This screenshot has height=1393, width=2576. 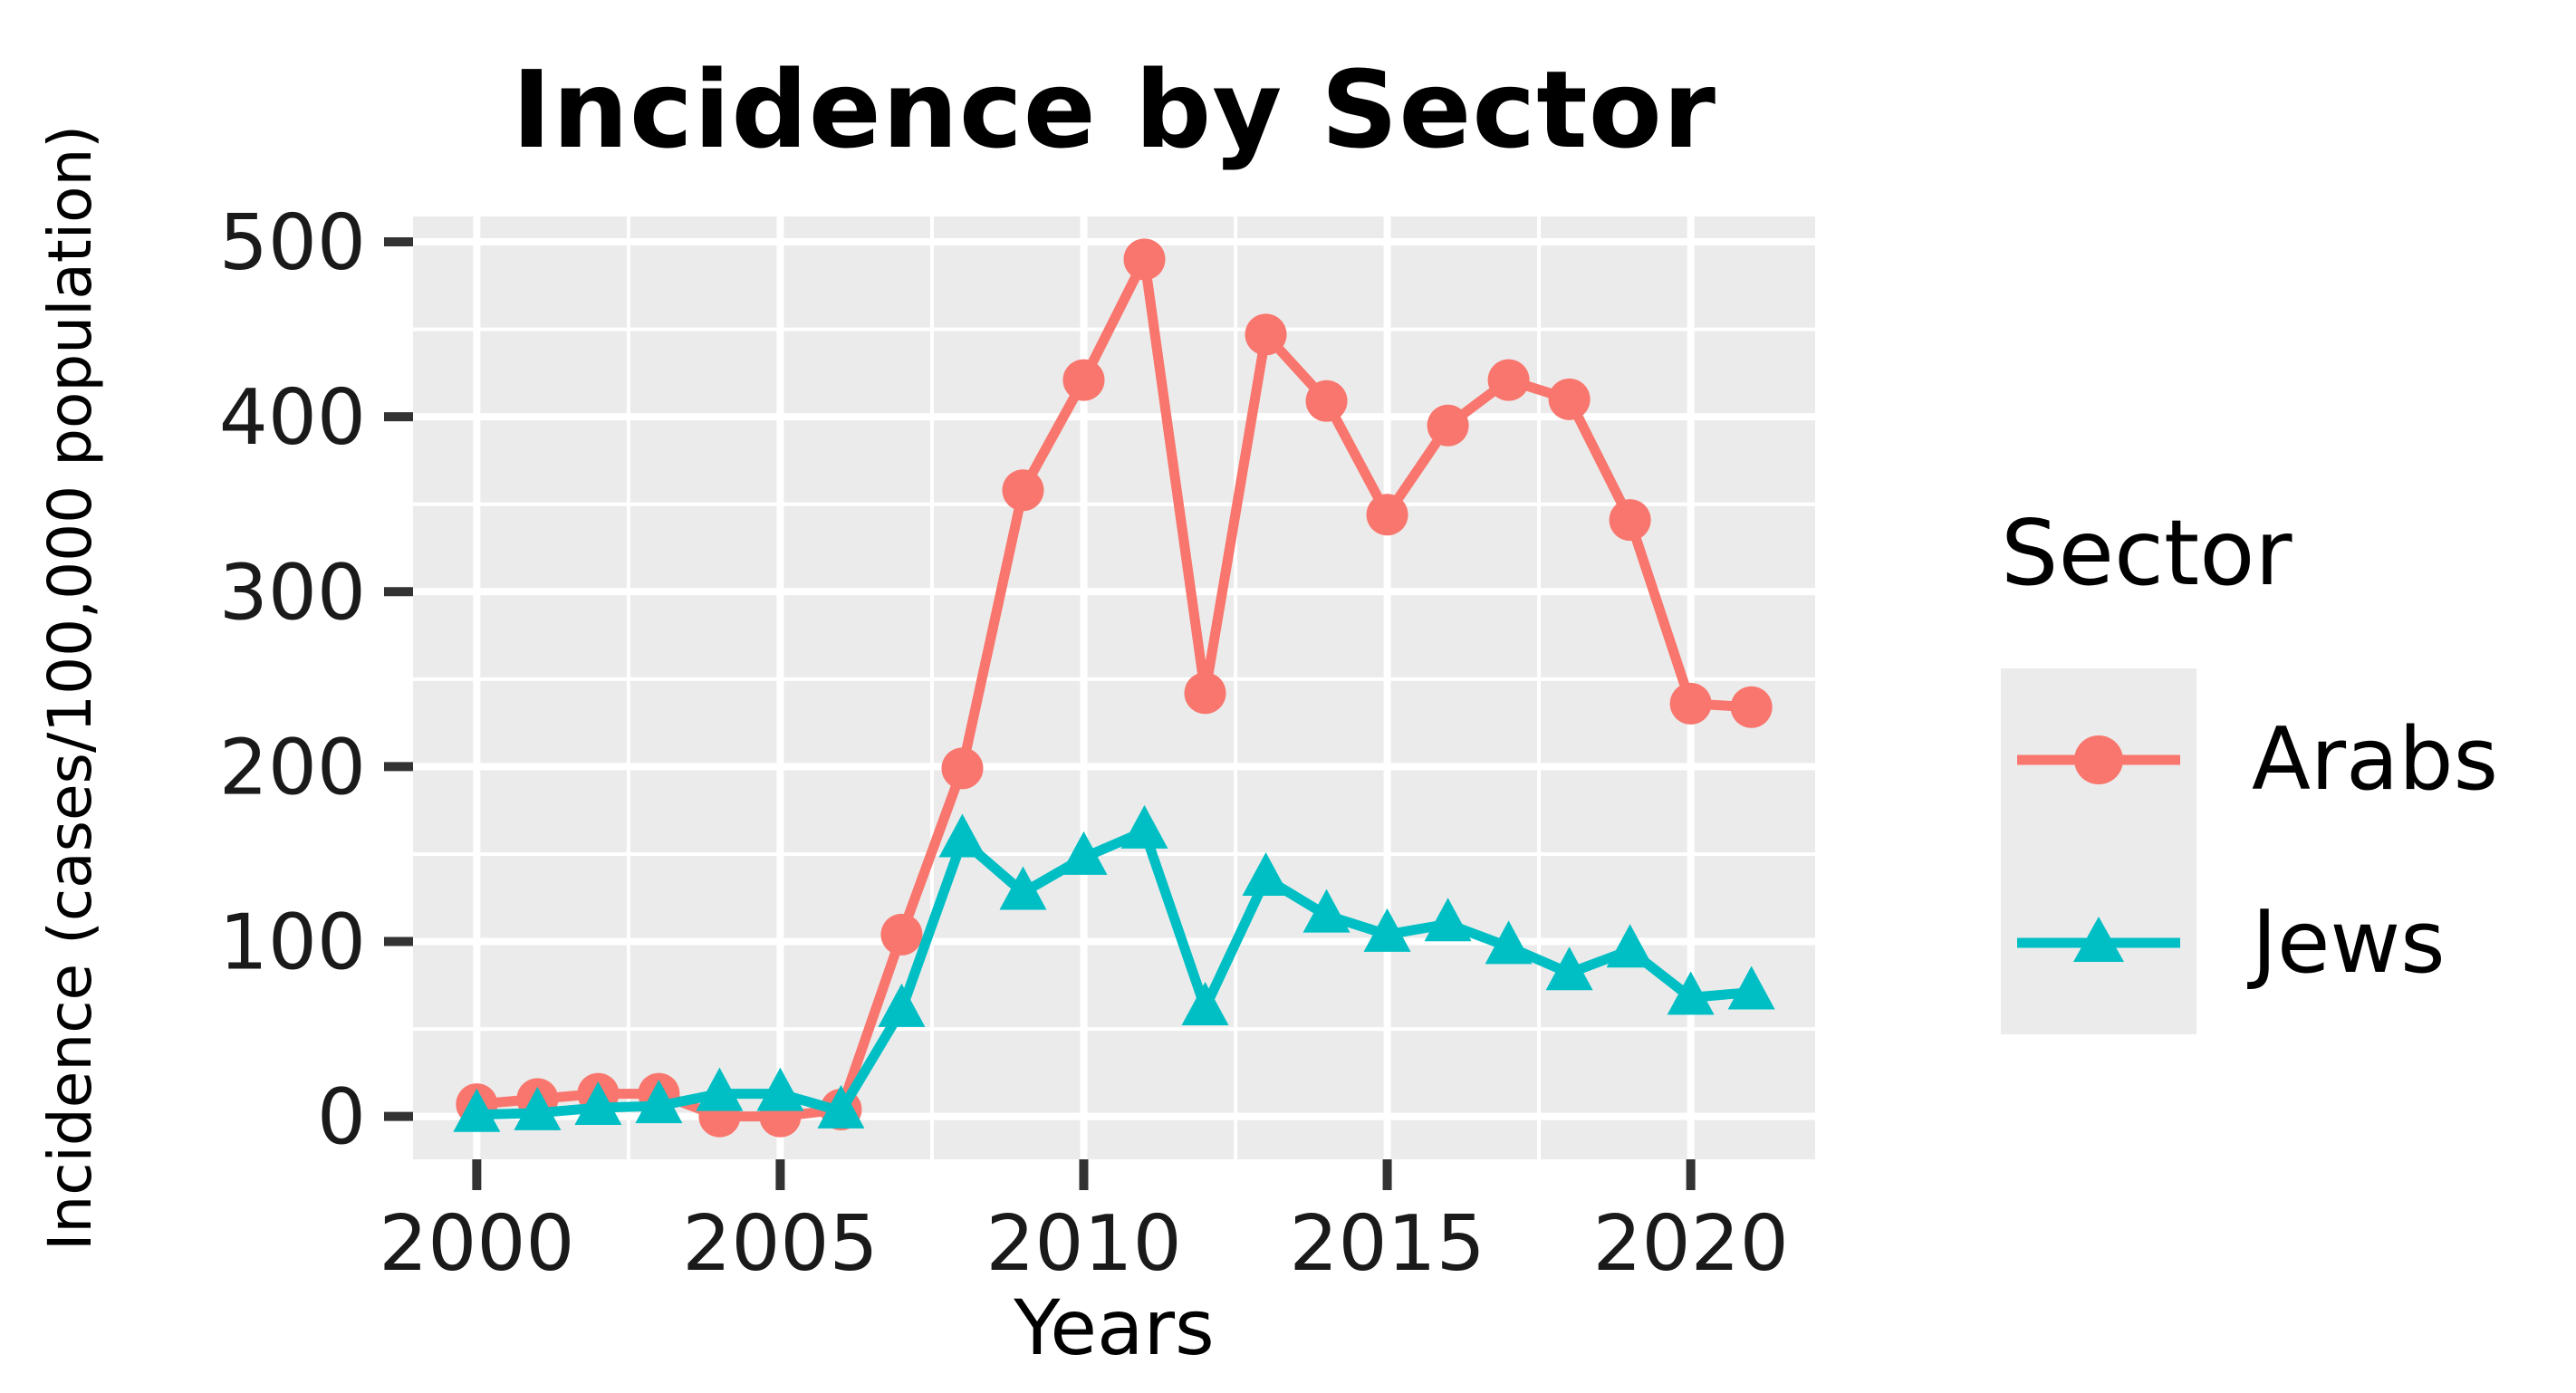 What do you see at coordinates (1083, 1244) in the screenshot?
I see `x-tick-label-2010: 2010` at bounding box center [1083, 1244].